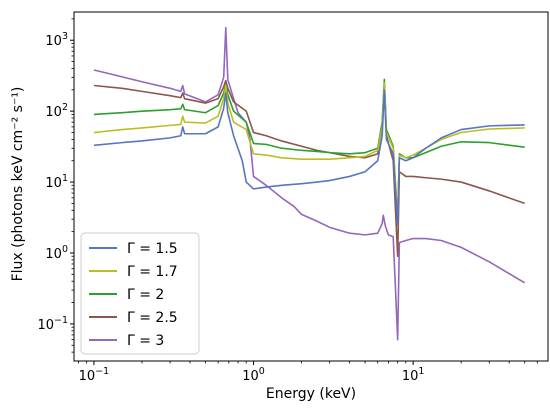 The width and height of the screenshot is (550, 409). What do you see at coordinates (56, 182) in the screenshot?
I see `y-tick-label: 10¹` at bounding box center [56, 182].